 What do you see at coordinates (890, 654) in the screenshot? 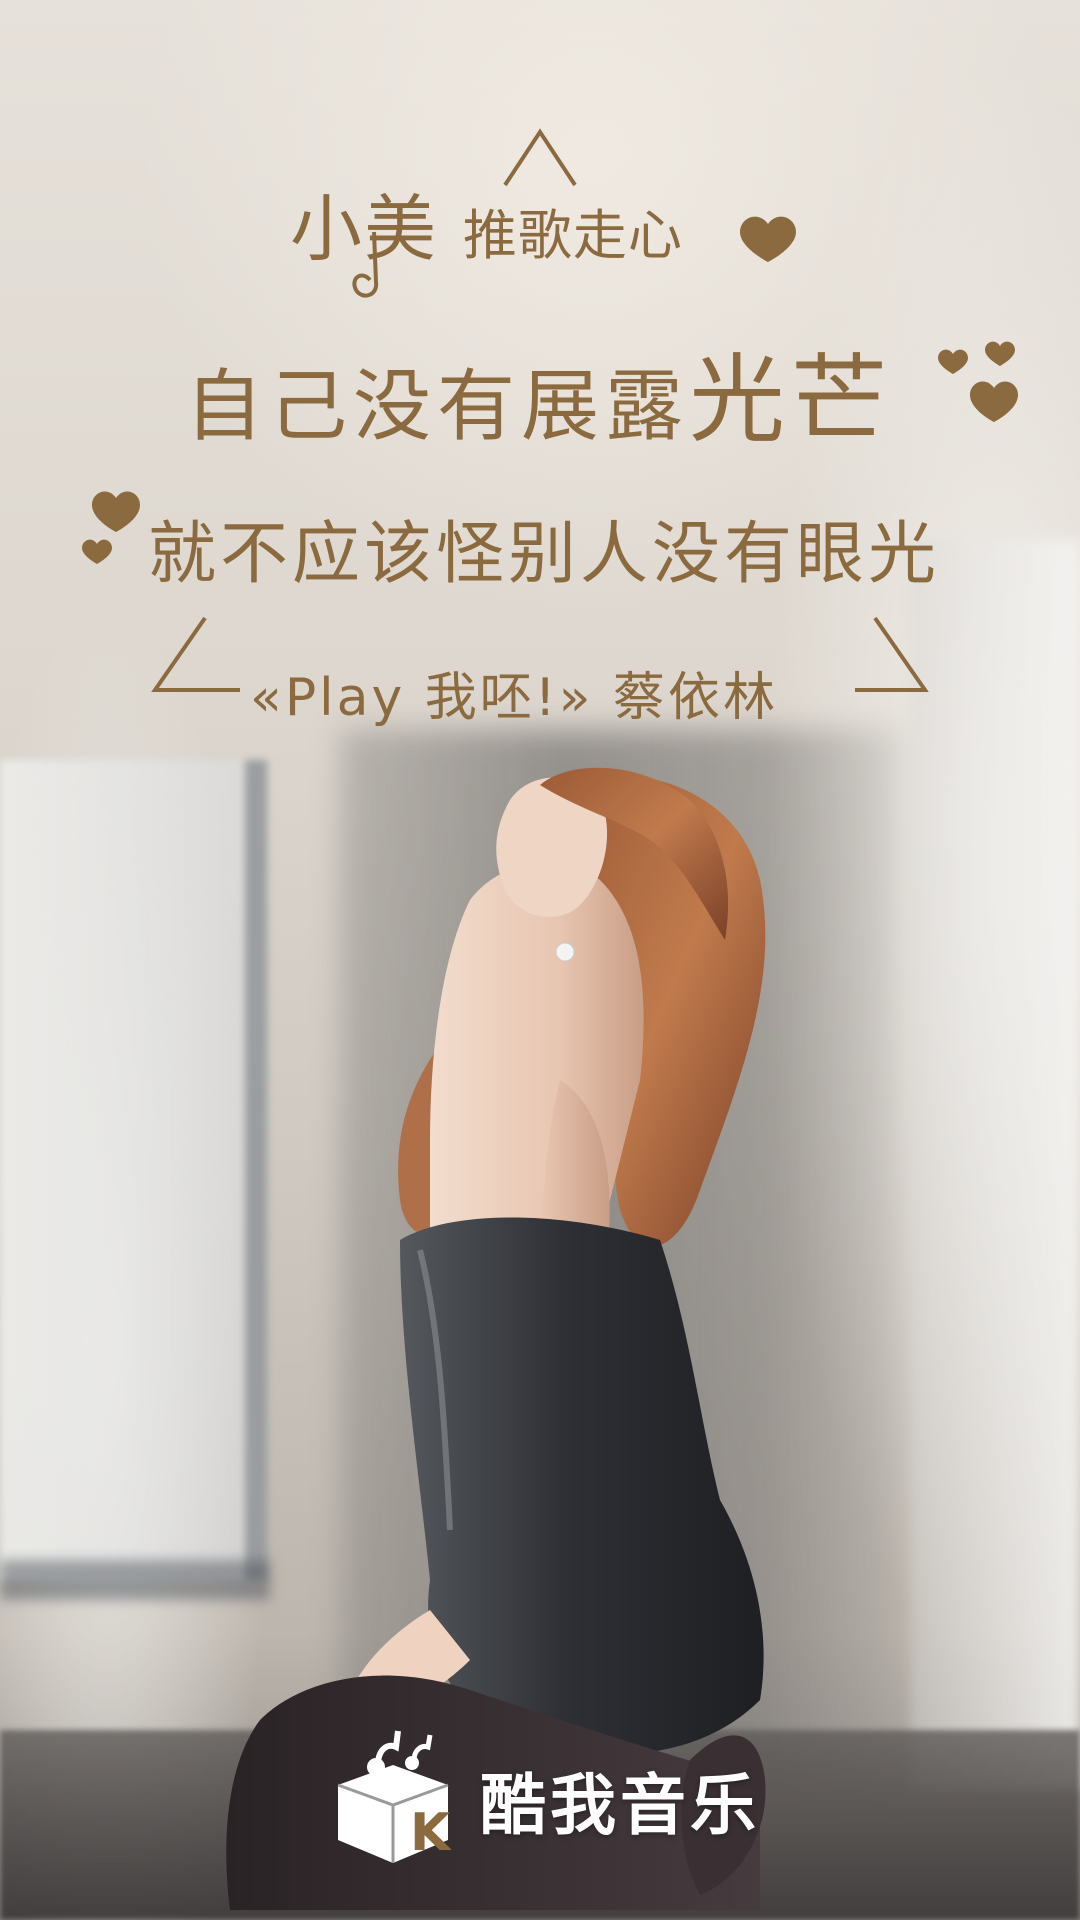
I see `bracket-right-decoration` at bounding box center [890, 654].